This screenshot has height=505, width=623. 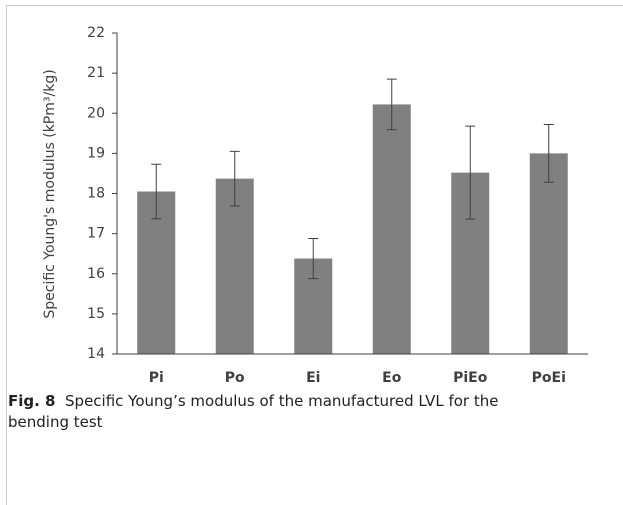 I want to click on x-tick-label: Ei, so click(x=313, y=378).